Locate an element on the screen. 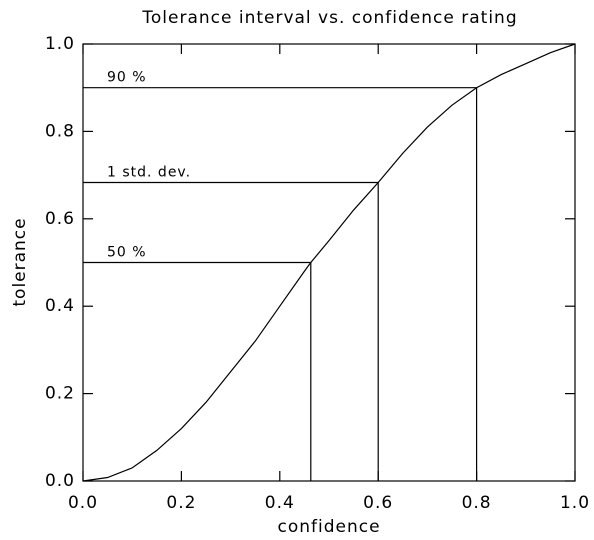 The height and width of the screenshot is (540, 594). y-tick-label: 1.0 is located at coordinates (60, 44).